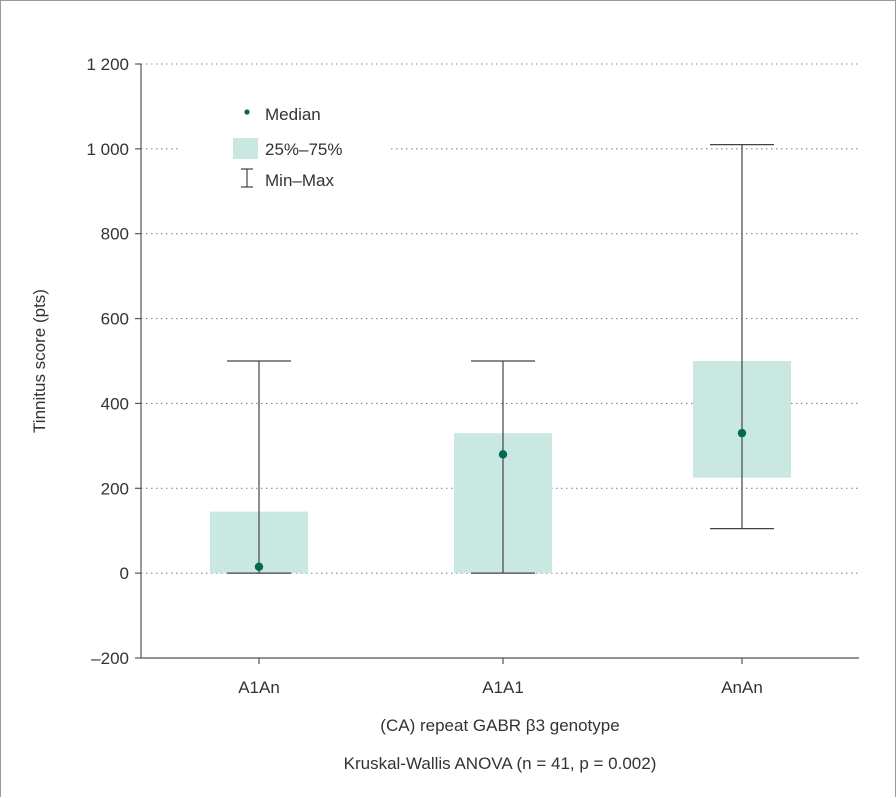 This screenshot has height=798, width=896. What do you see at coordinates (107, 149) in the screenshot?
I see `y-tick-label: 1 000` at bounding box center [107, 149].